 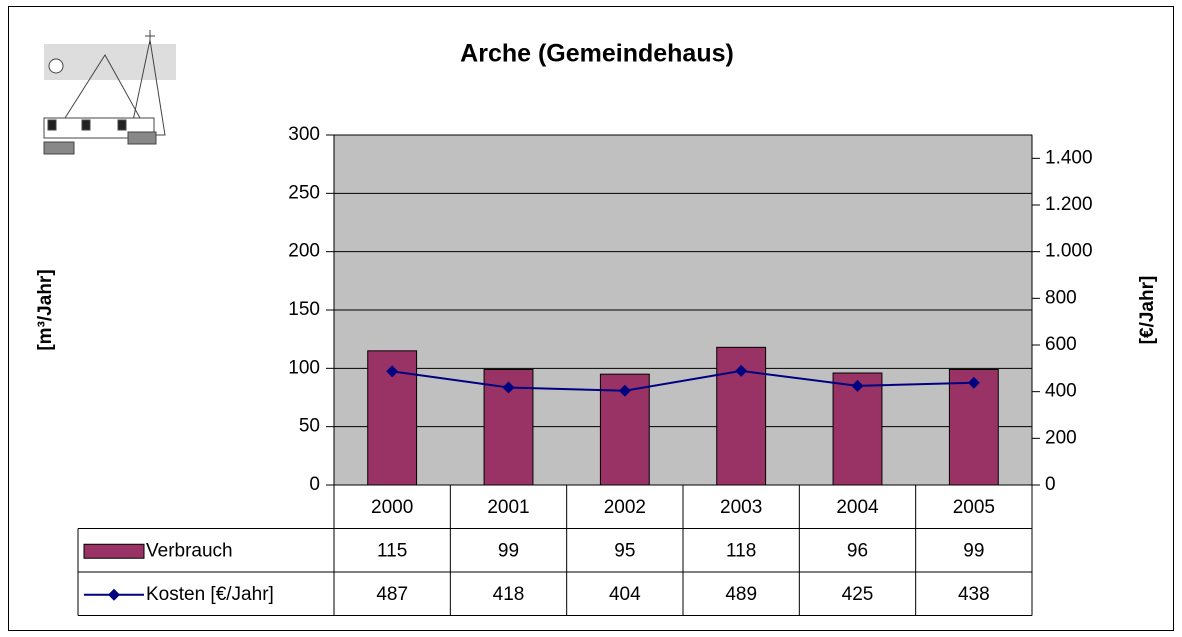 I want to click on table-value: 489, so click(x=741, y=594).